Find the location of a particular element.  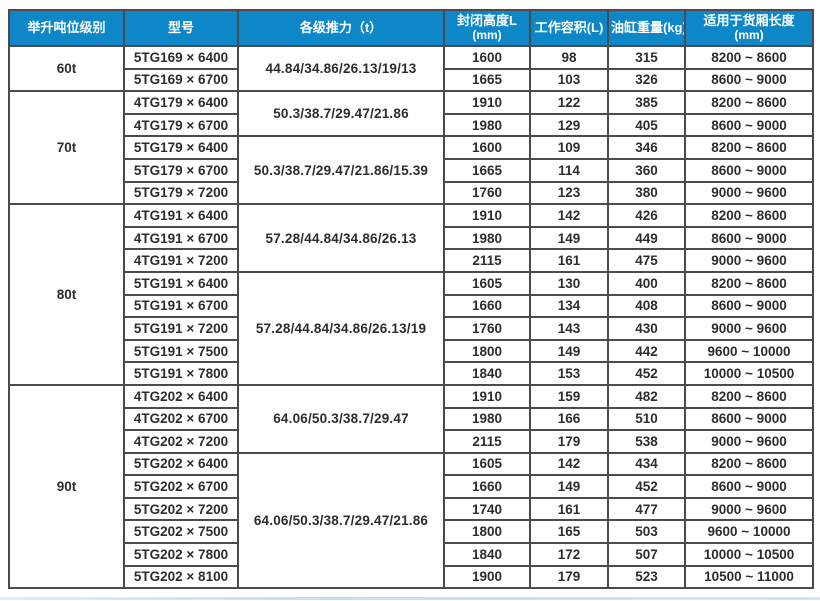

table-row: 4TG202 × 7200 2115 179 538 9000 ~ 9600 is located at coordinates (411, 441).